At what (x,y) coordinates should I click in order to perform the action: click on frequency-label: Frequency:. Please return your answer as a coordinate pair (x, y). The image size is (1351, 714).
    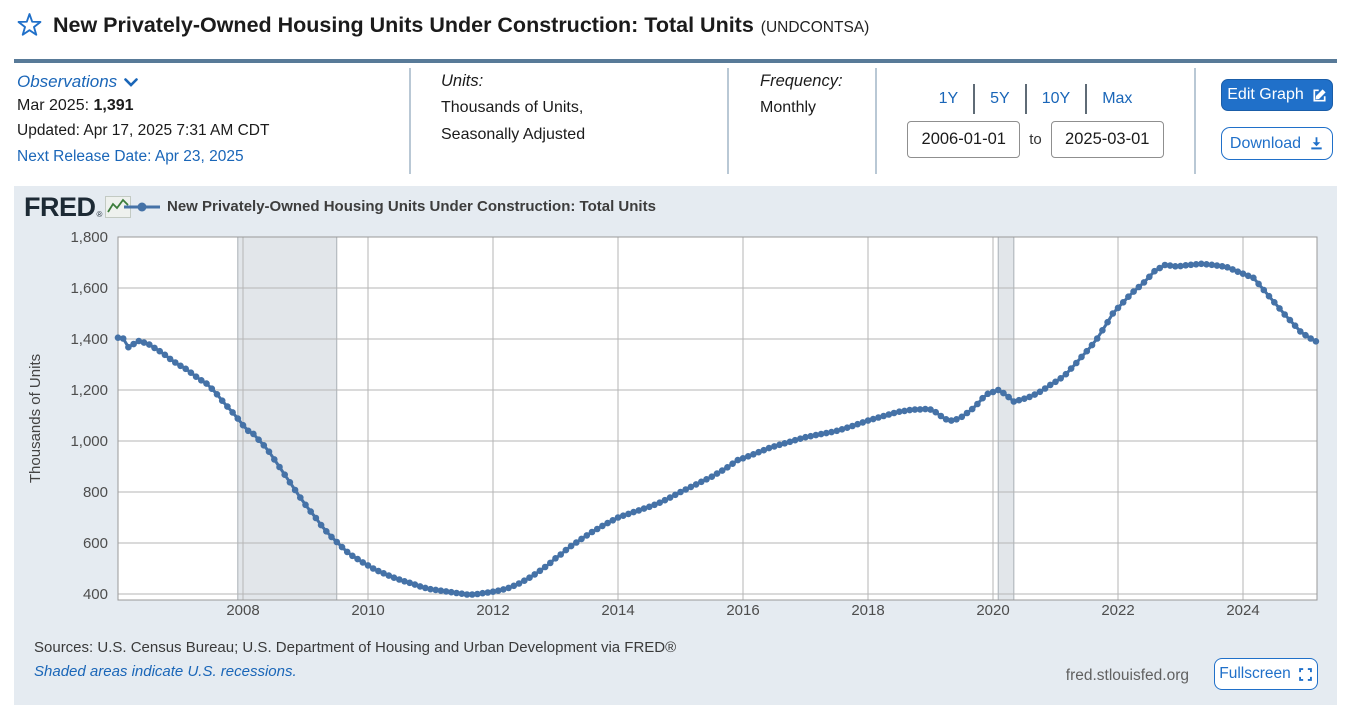
    Looking at the image, I should click on (801, 81).